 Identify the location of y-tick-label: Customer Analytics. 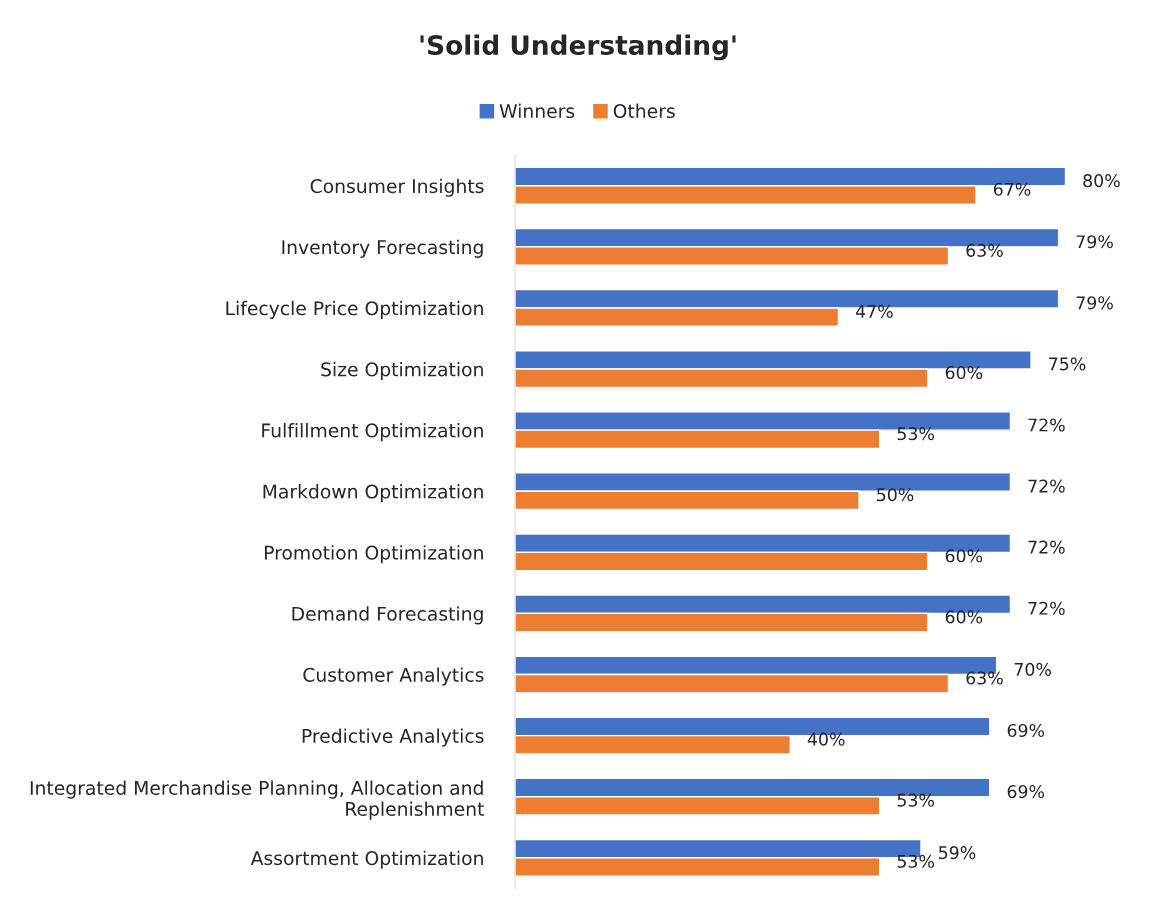
(393, 676).